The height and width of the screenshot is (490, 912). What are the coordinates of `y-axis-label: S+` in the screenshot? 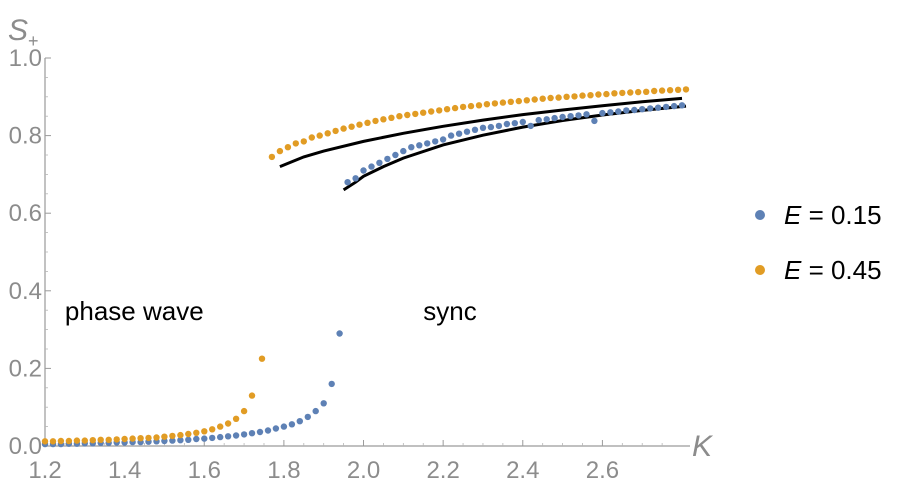 It's located at (23, 32).